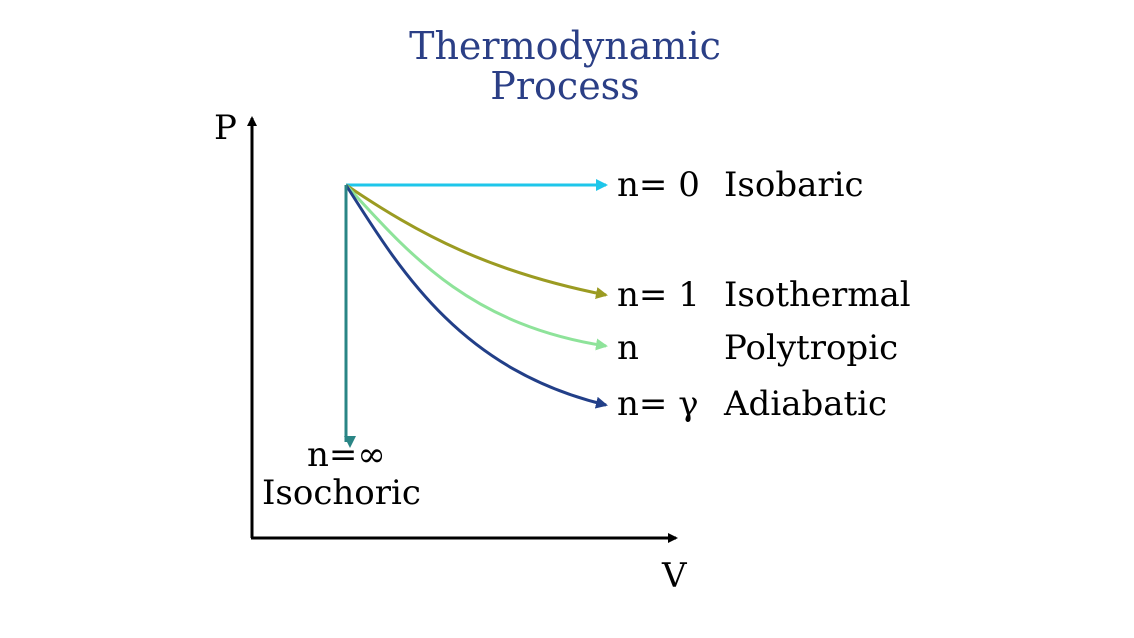 The image size is (1134, 638). I want to click on adiabatic-name-label: Adiabatic, so click(806, 404).